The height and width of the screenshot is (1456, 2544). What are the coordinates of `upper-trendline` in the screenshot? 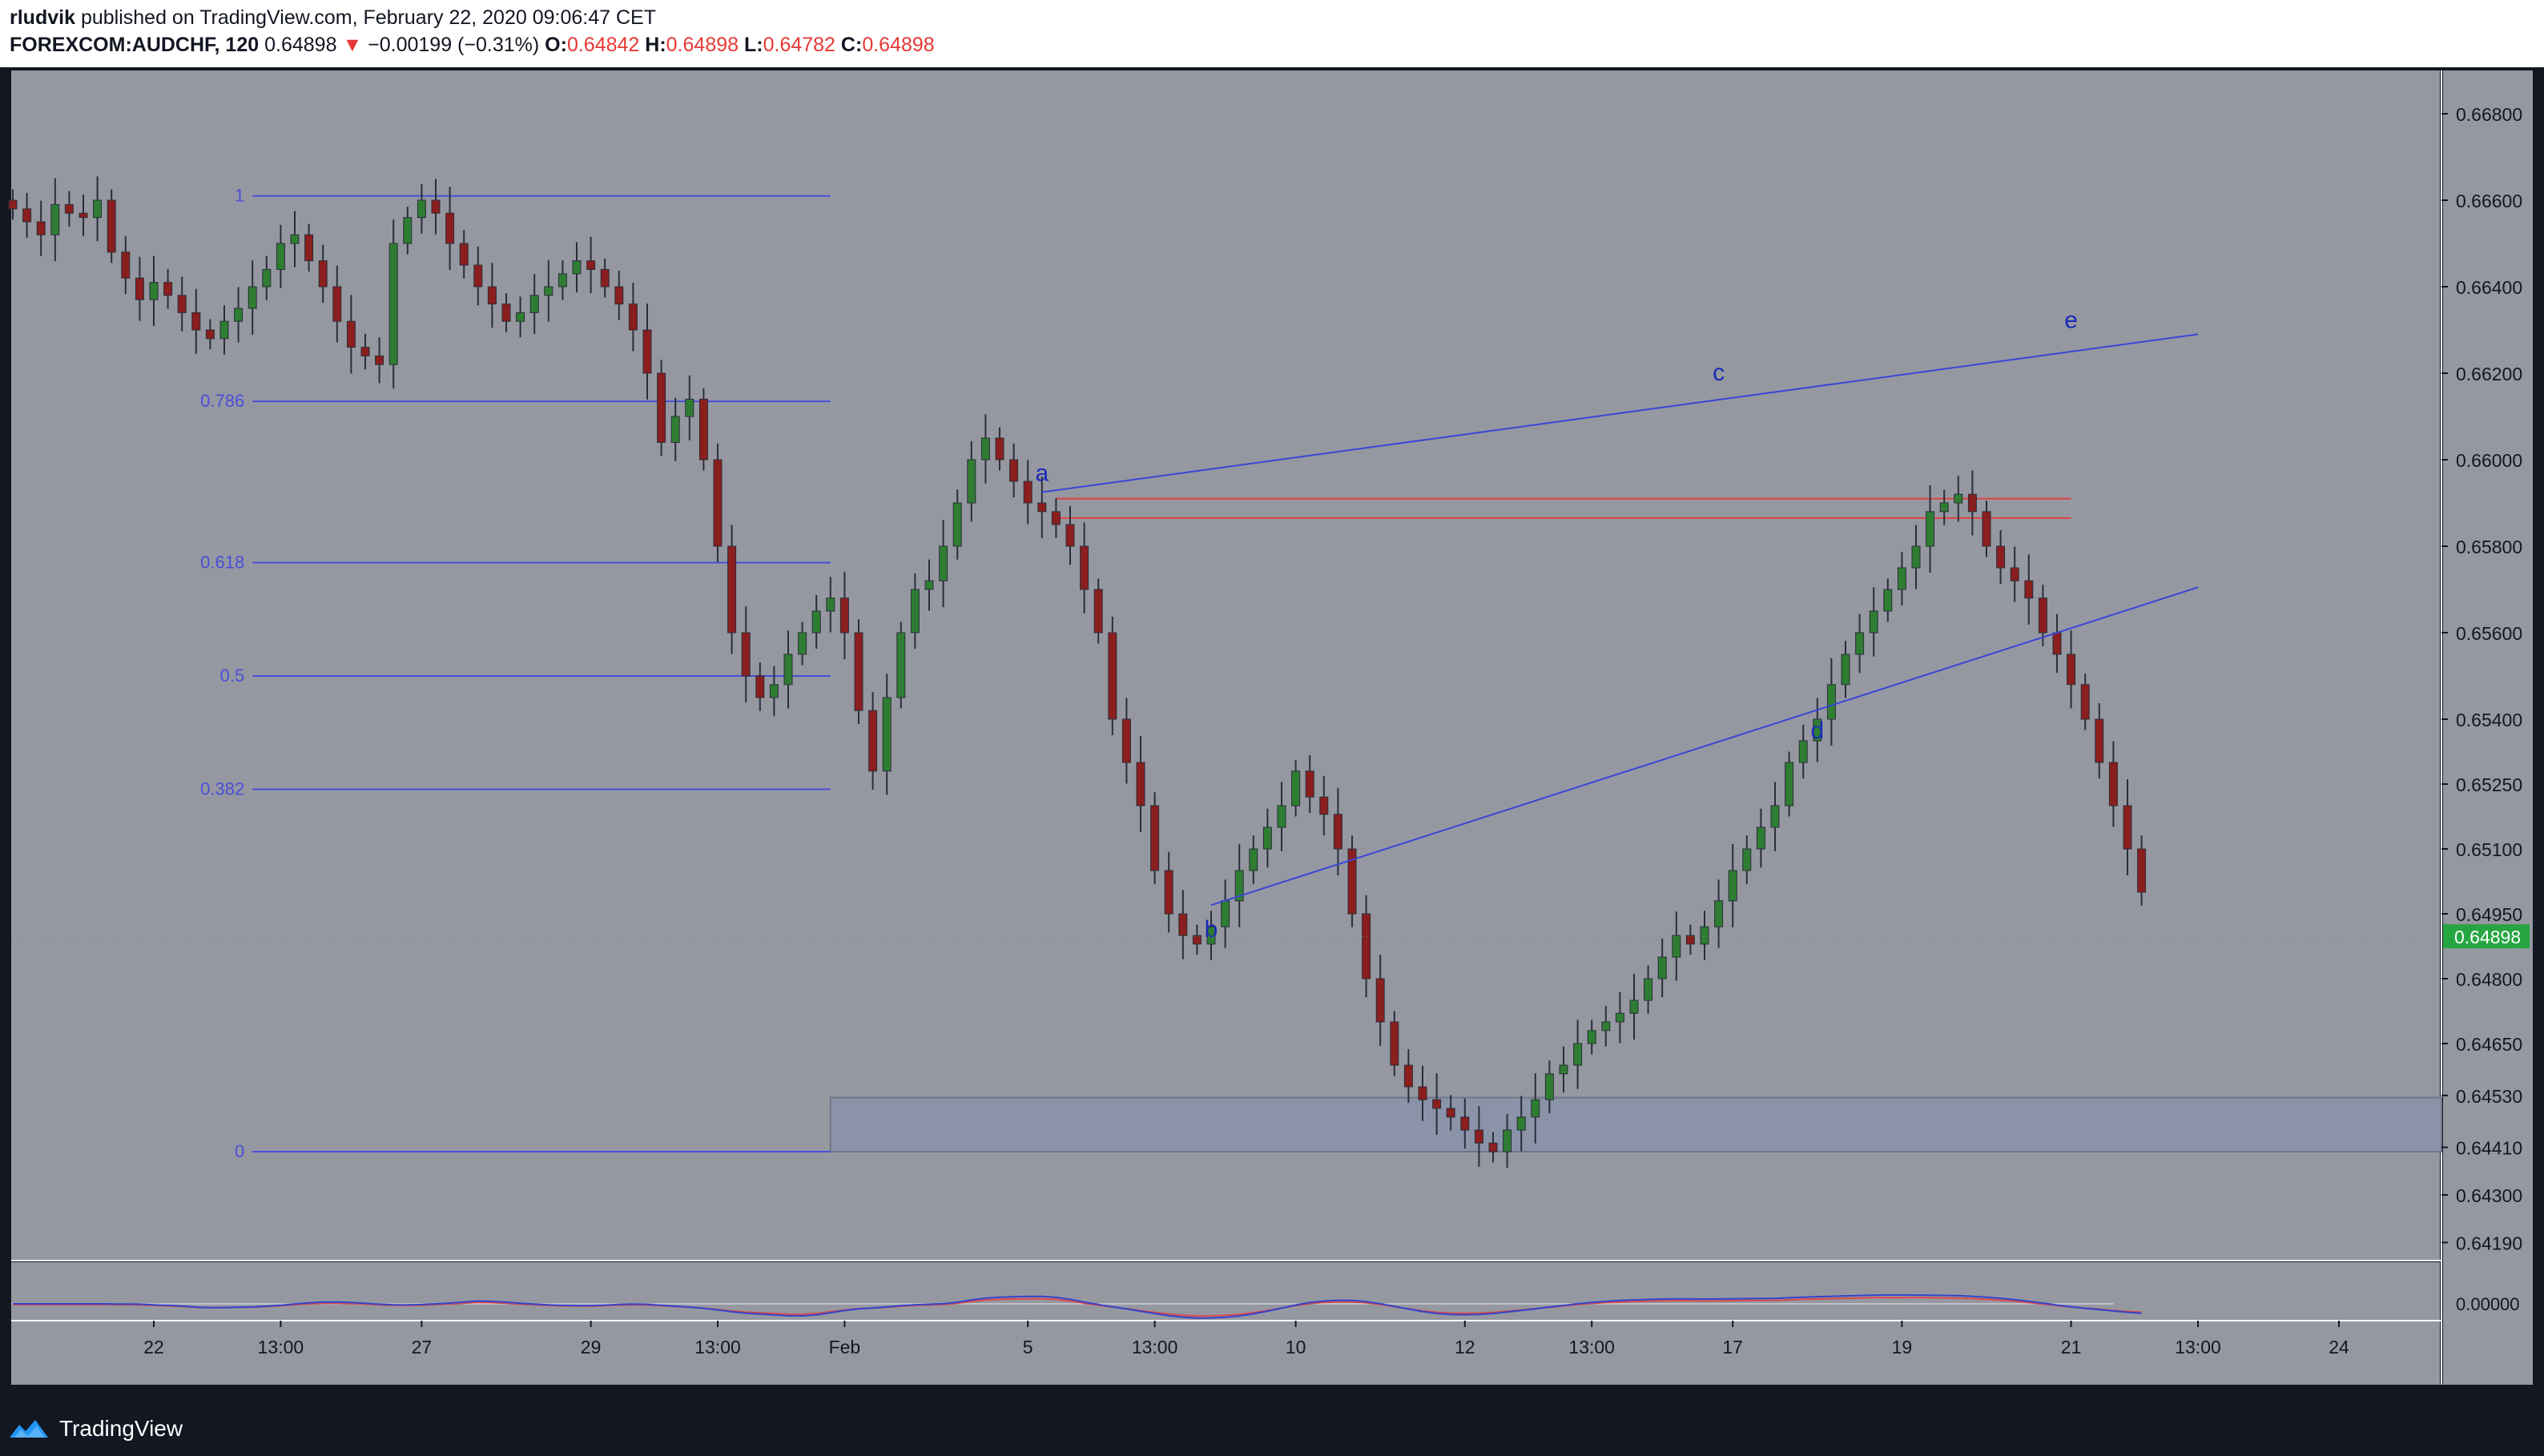 It's located at (1620, 413).